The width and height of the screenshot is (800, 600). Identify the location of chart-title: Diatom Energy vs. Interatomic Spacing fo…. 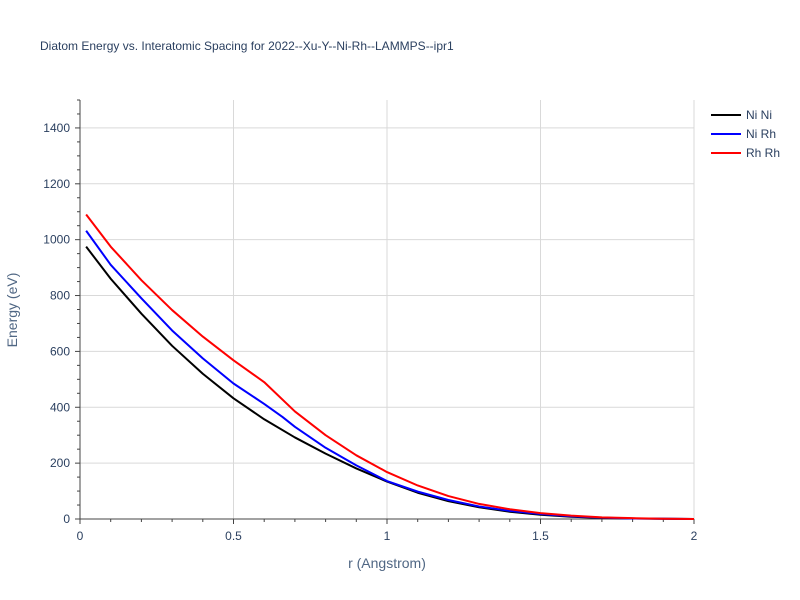
(247, 46).